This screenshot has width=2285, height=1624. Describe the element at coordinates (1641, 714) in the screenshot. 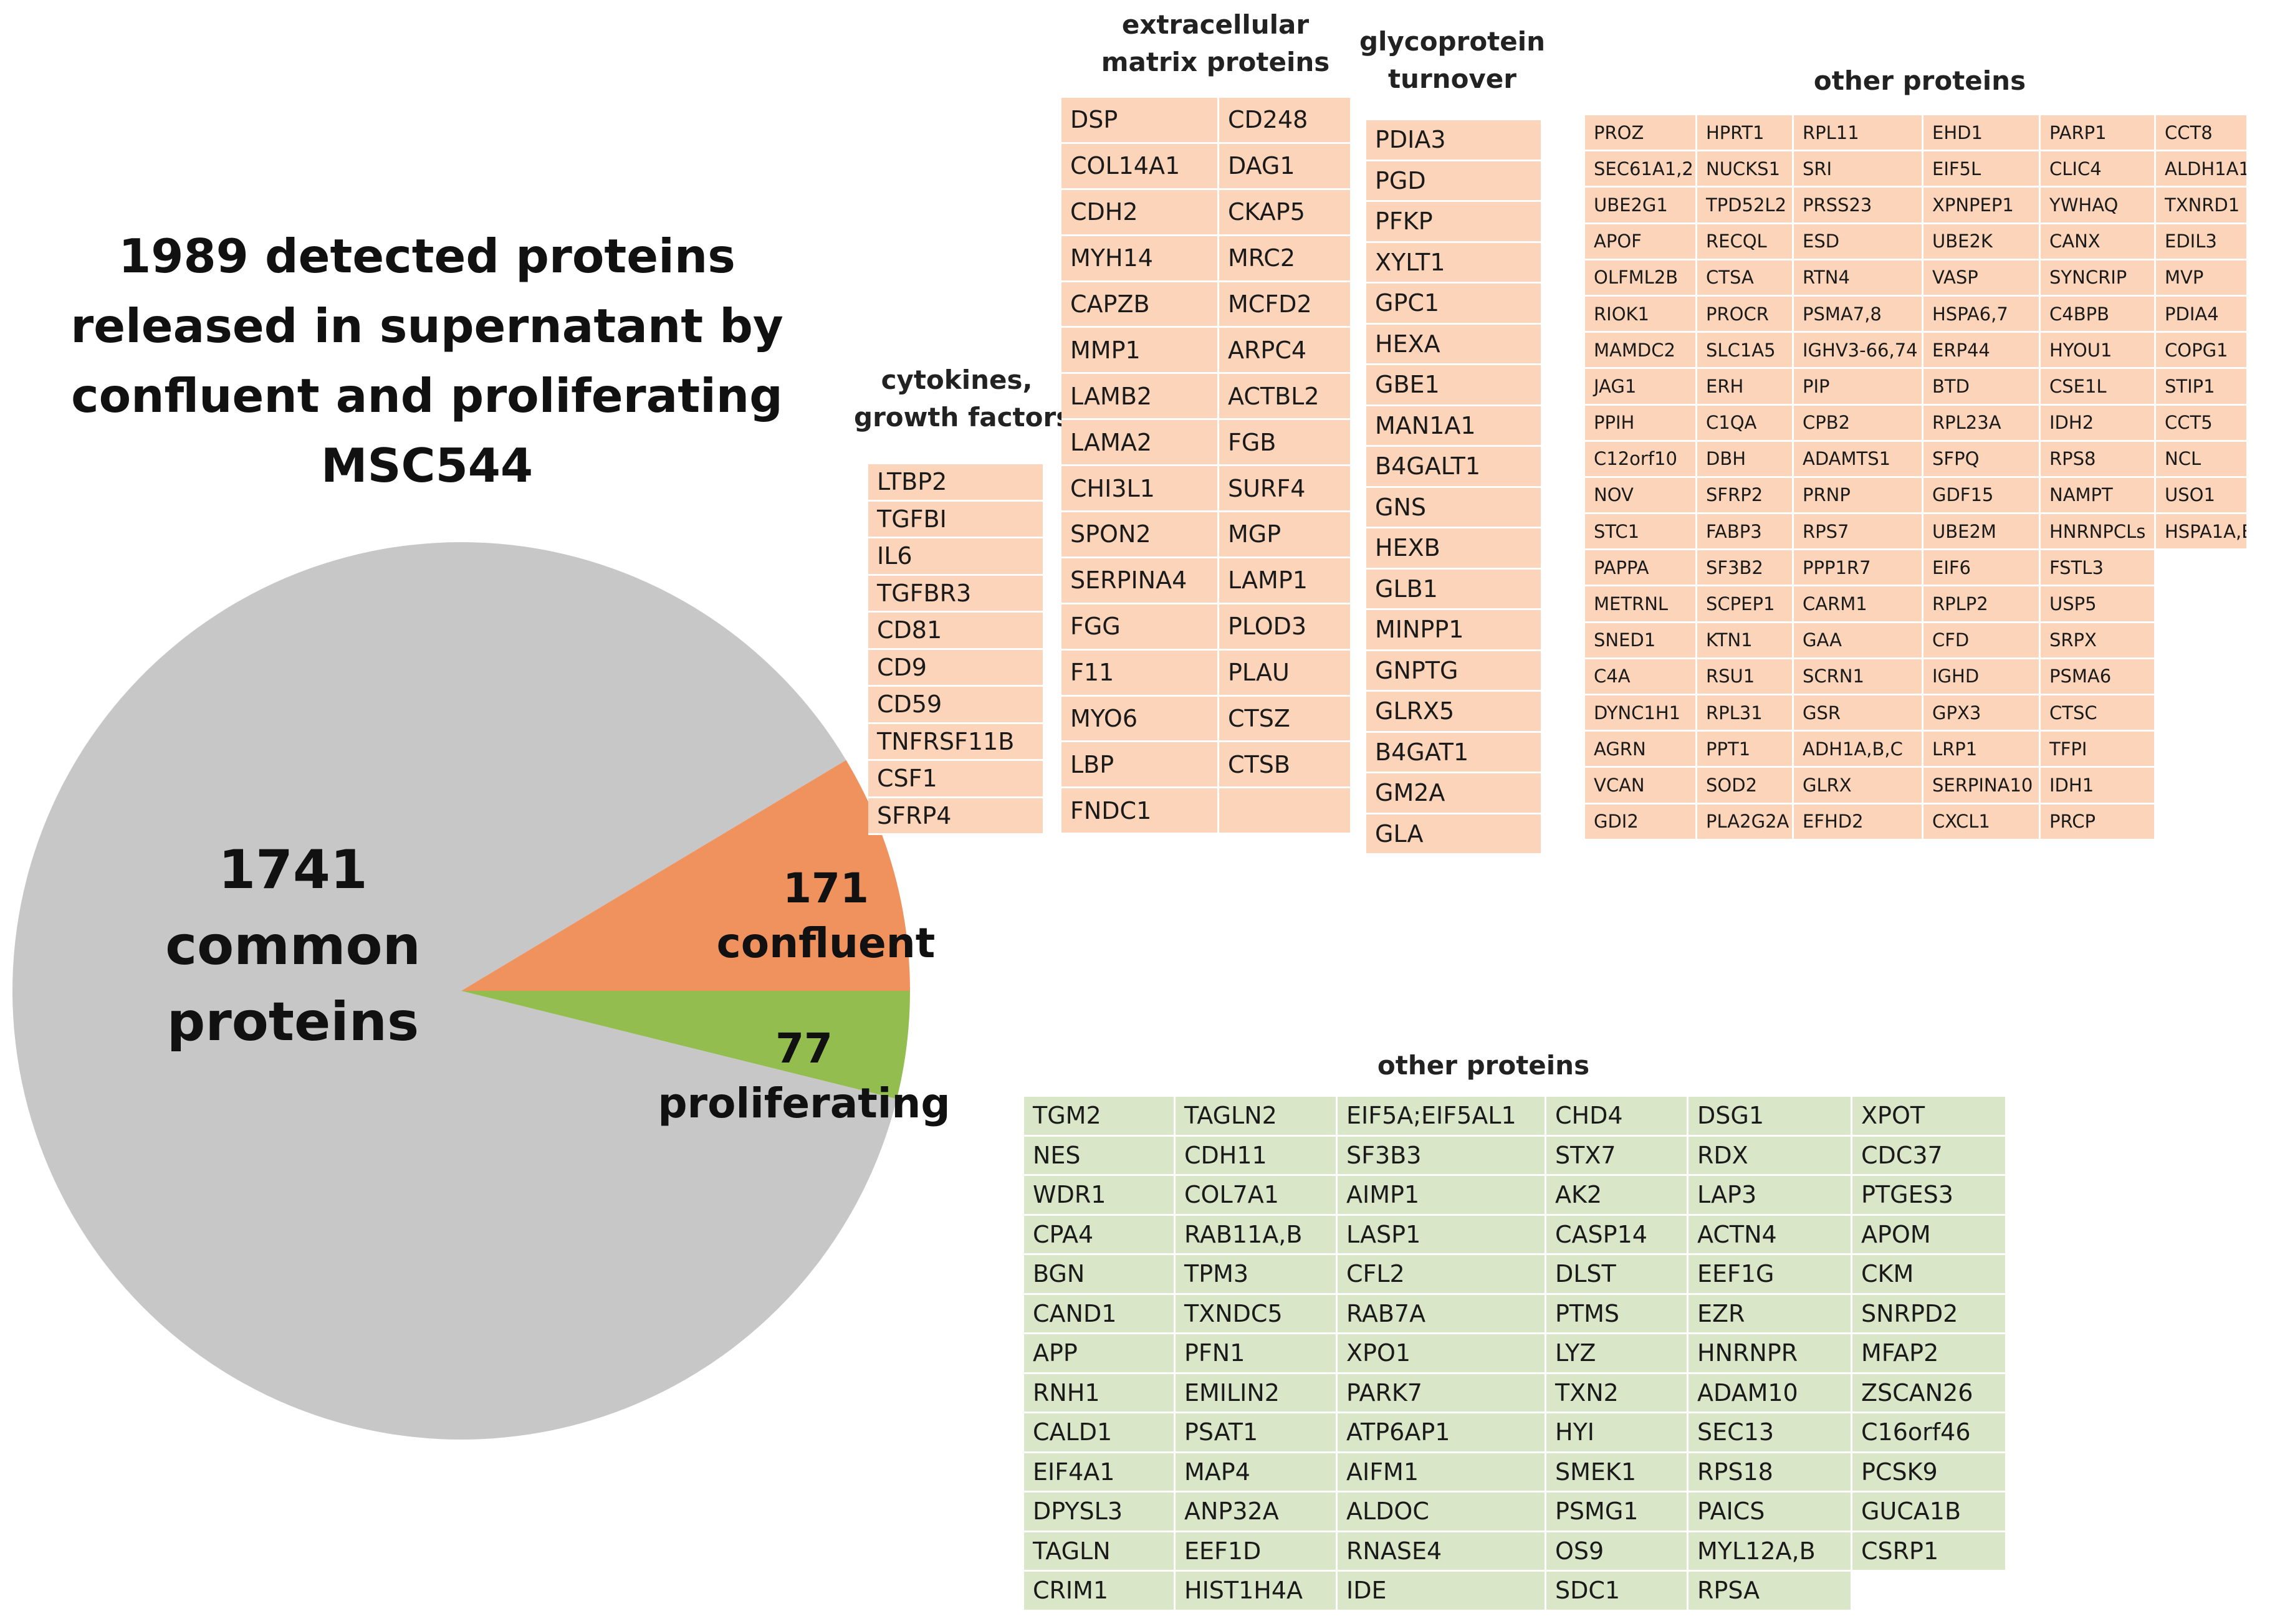

I see `table-cell: DYNC1H1` at that location.